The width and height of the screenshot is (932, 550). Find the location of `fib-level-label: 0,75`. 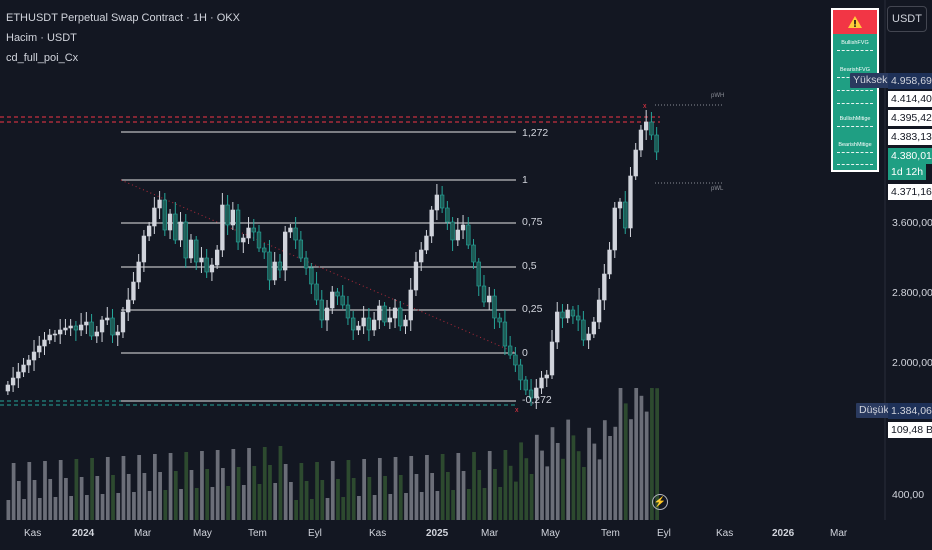

fib-level-label: 0,75 is located at coordinates (532, 222).